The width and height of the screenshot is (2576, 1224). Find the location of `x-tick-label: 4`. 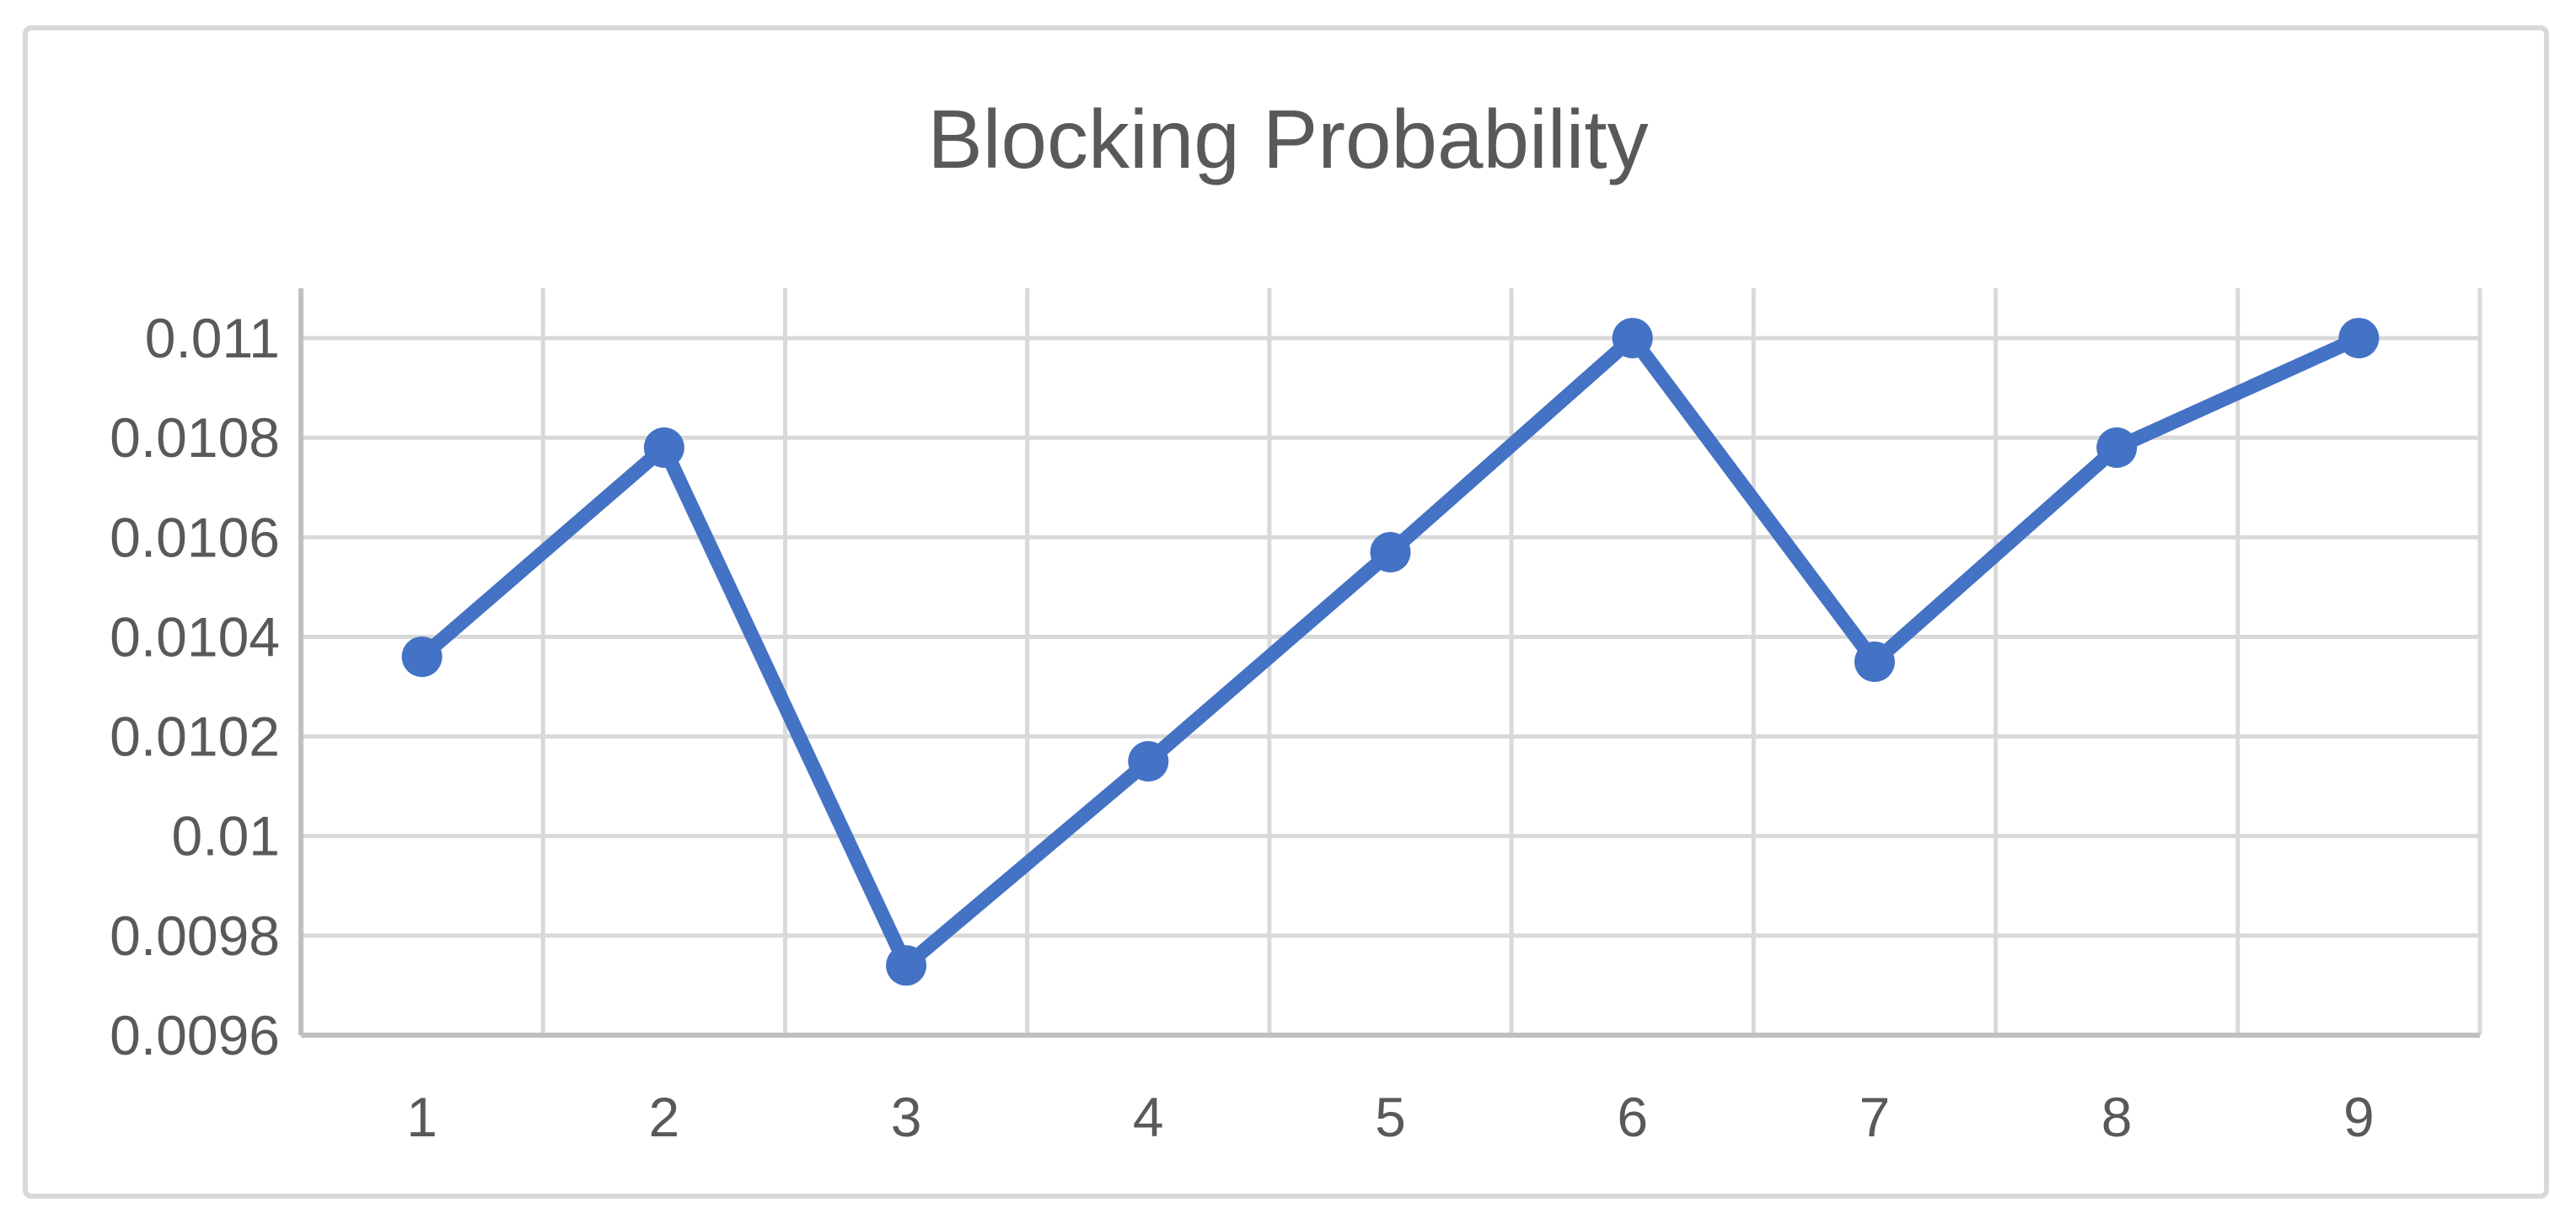

x-tick-label: 4 is located at coordinates (1148, 1117).